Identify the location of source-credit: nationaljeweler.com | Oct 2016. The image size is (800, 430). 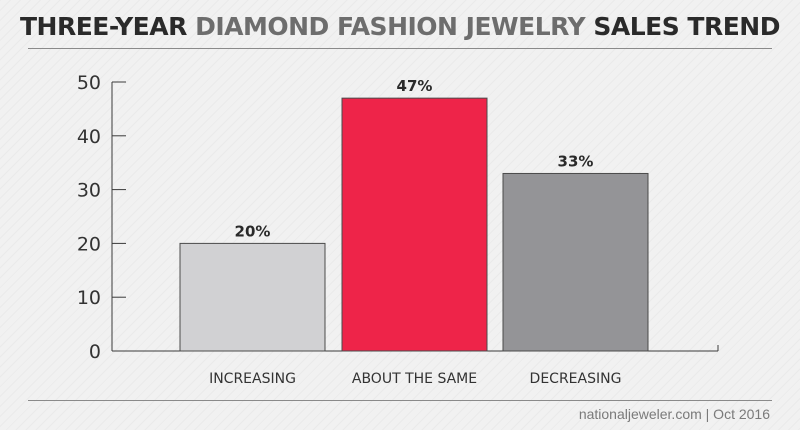
(674, 414).